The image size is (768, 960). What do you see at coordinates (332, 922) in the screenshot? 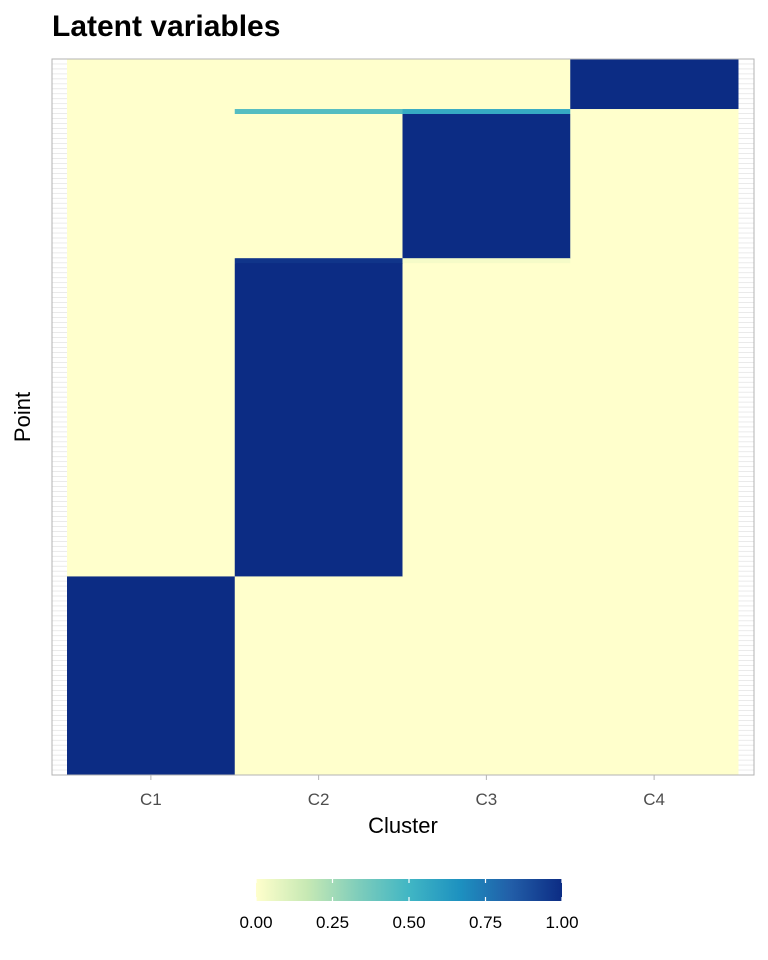
I see `legend-tick-label: 0.25` at bounding box center [332, 922].